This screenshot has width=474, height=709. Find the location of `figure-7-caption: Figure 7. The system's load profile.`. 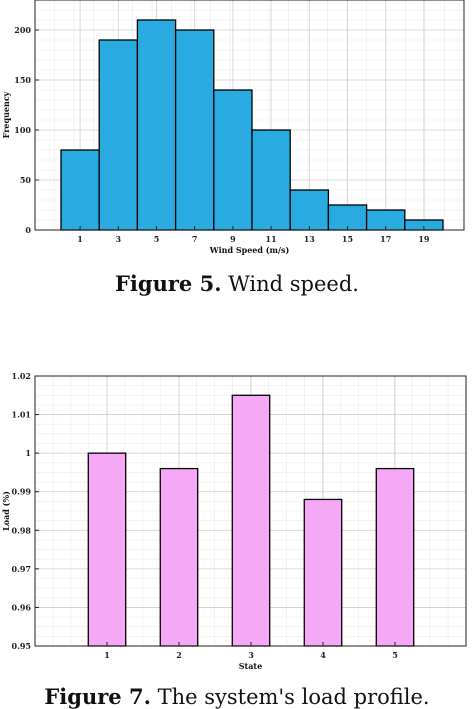

figure-7-caption: Figure 7. The system's load profile. is located at coordinates (237, 696).